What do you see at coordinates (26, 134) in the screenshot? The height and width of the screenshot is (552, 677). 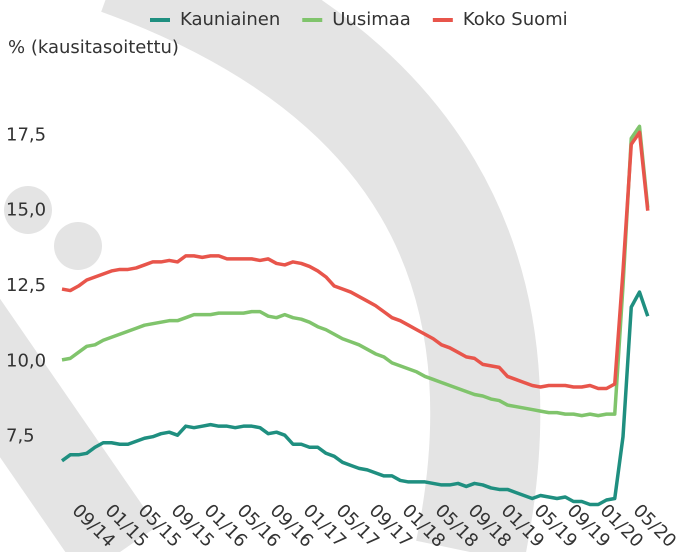 I see `y-tick-label: 17,5` at bounding box center [26, 134].